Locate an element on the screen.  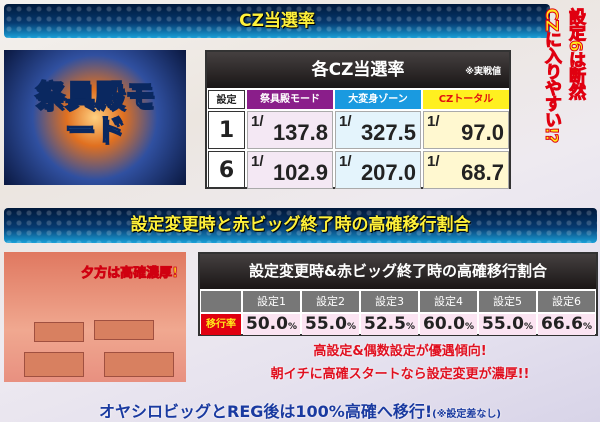
saiguden-mode-image: 祭具殿モード is located at coordinates (95, 117).